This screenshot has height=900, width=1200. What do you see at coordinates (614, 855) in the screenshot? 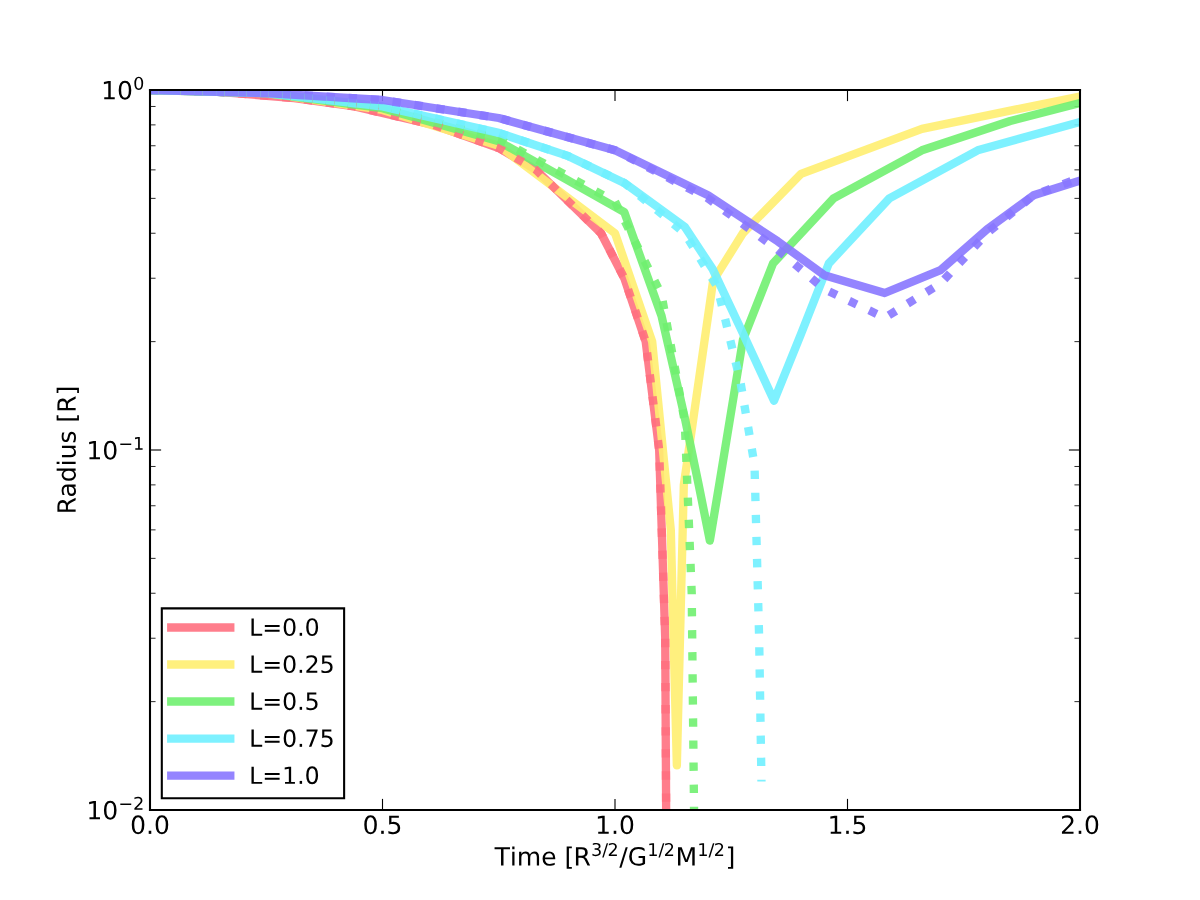
I see `x-axis-title: Time [R$^{3/2}$/G$^{1/2}$M$^{1/2}$]` at bounding box center [614, 855].